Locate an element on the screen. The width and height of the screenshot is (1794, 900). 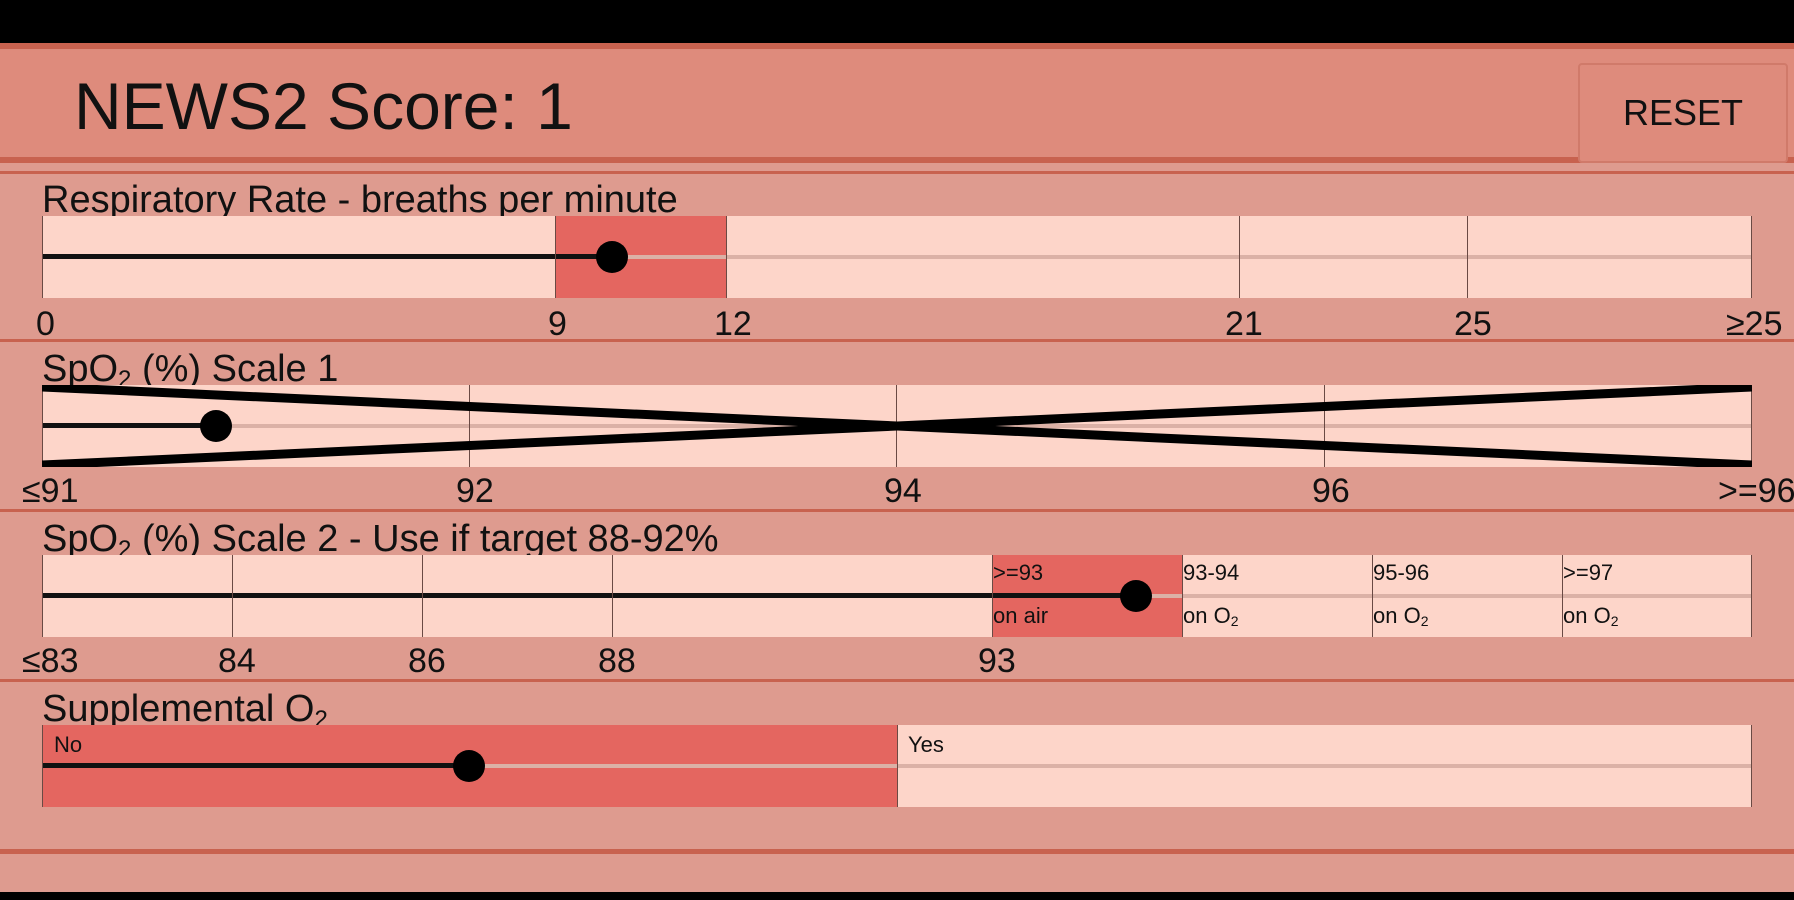
disabled-cross-icon is located at coordinates (897, 426).